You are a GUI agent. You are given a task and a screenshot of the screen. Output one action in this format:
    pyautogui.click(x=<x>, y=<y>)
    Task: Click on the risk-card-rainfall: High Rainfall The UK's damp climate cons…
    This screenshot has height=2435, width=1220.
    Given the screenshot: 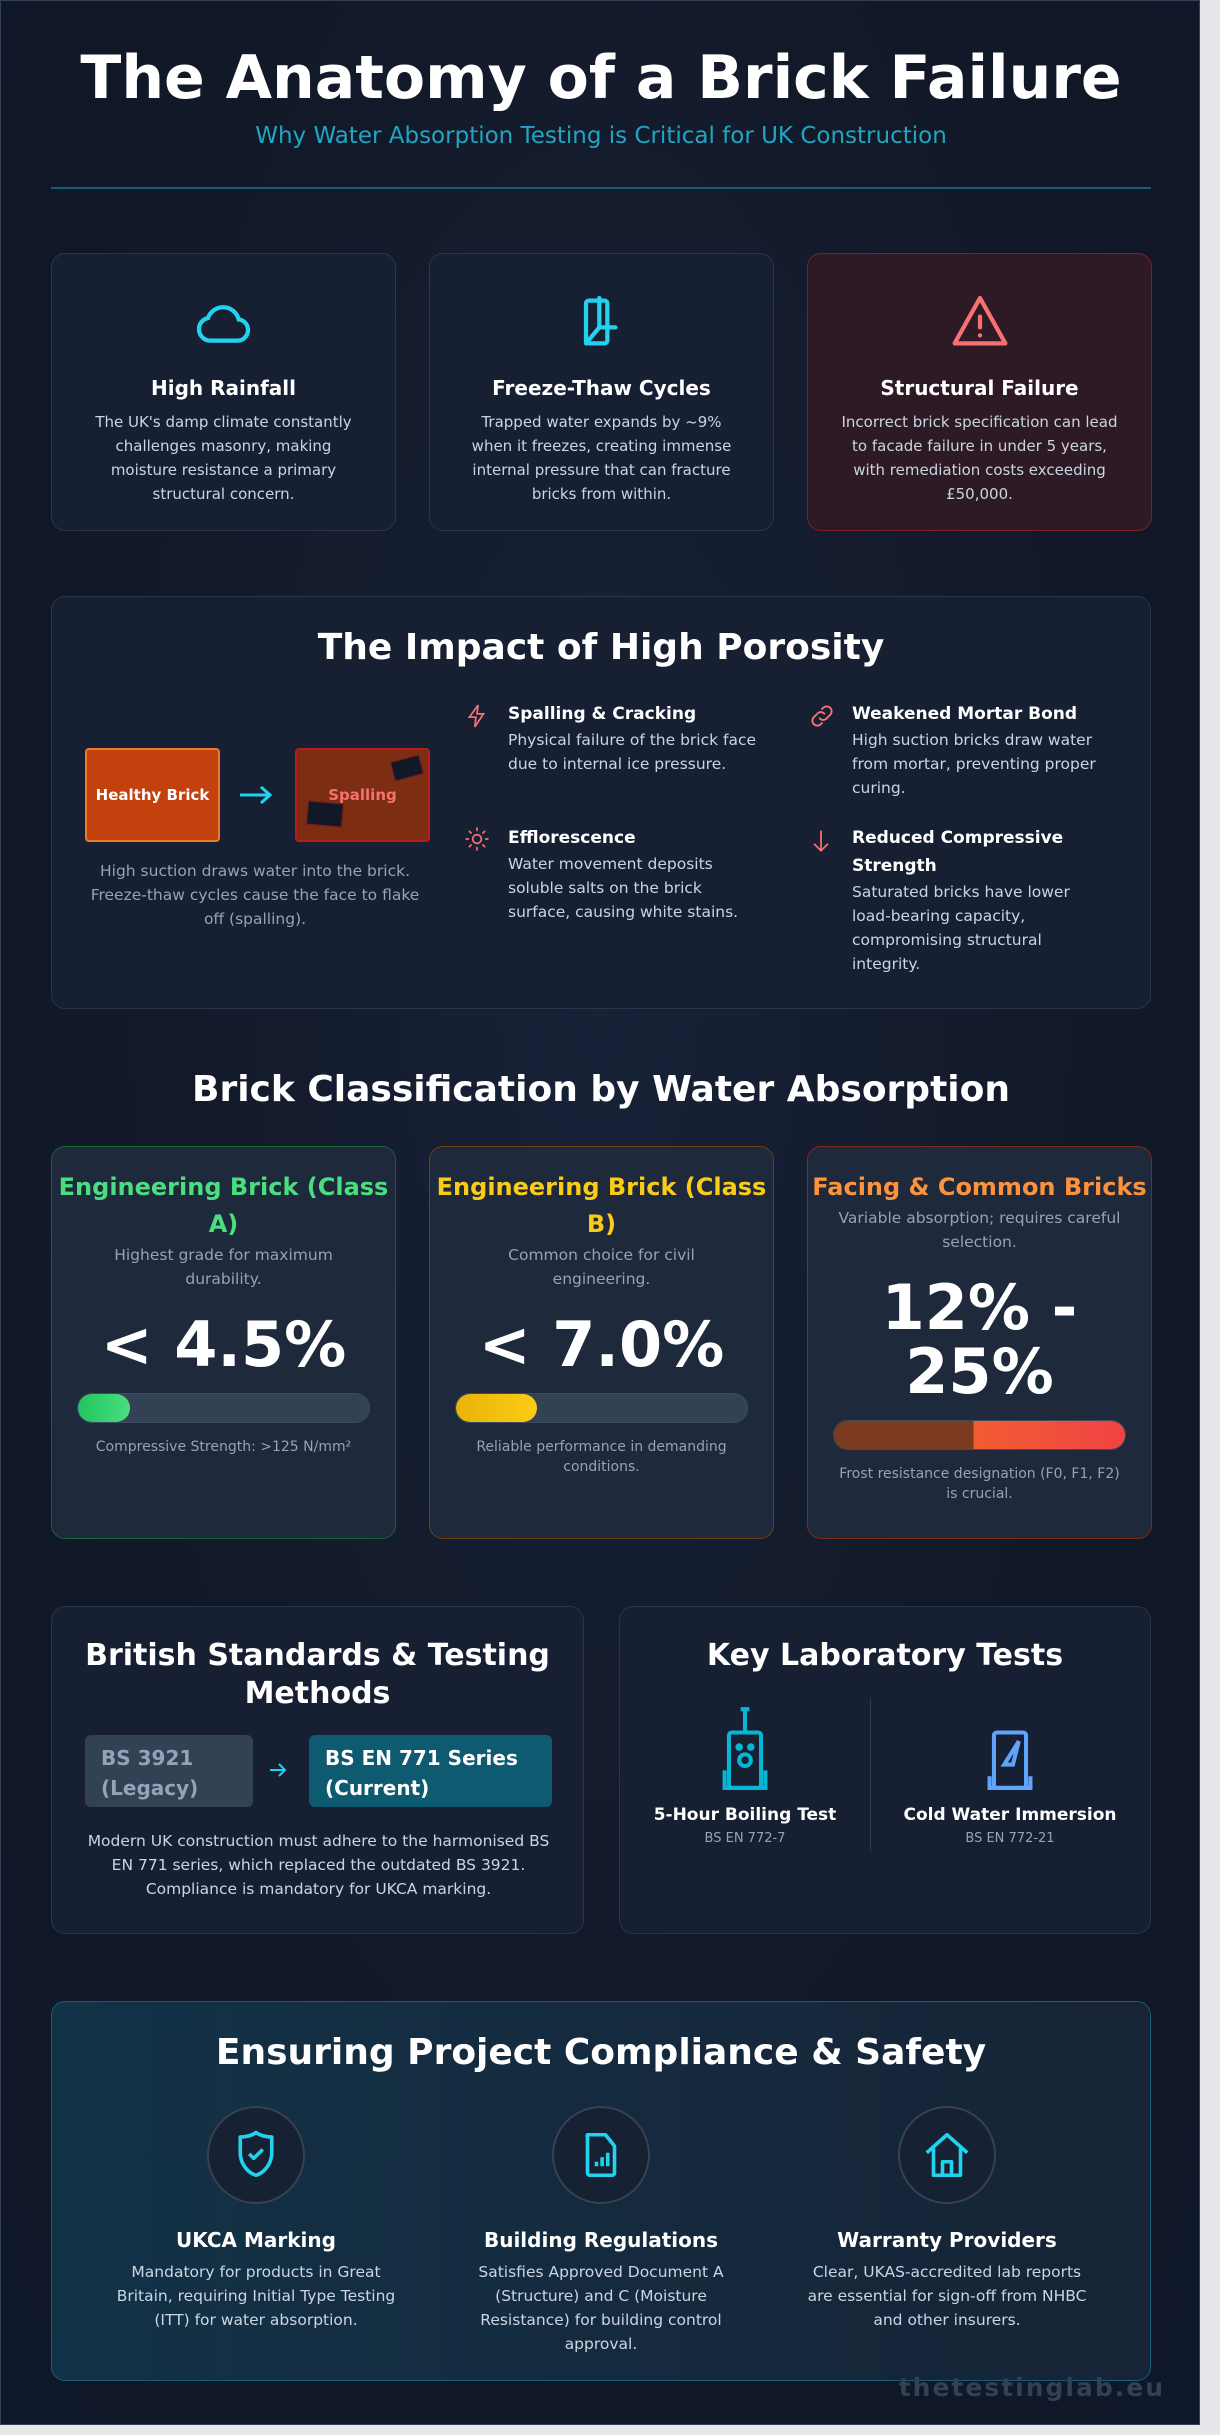 What is the action you would take?
    pyautogui.click(x=223, y=392)
    